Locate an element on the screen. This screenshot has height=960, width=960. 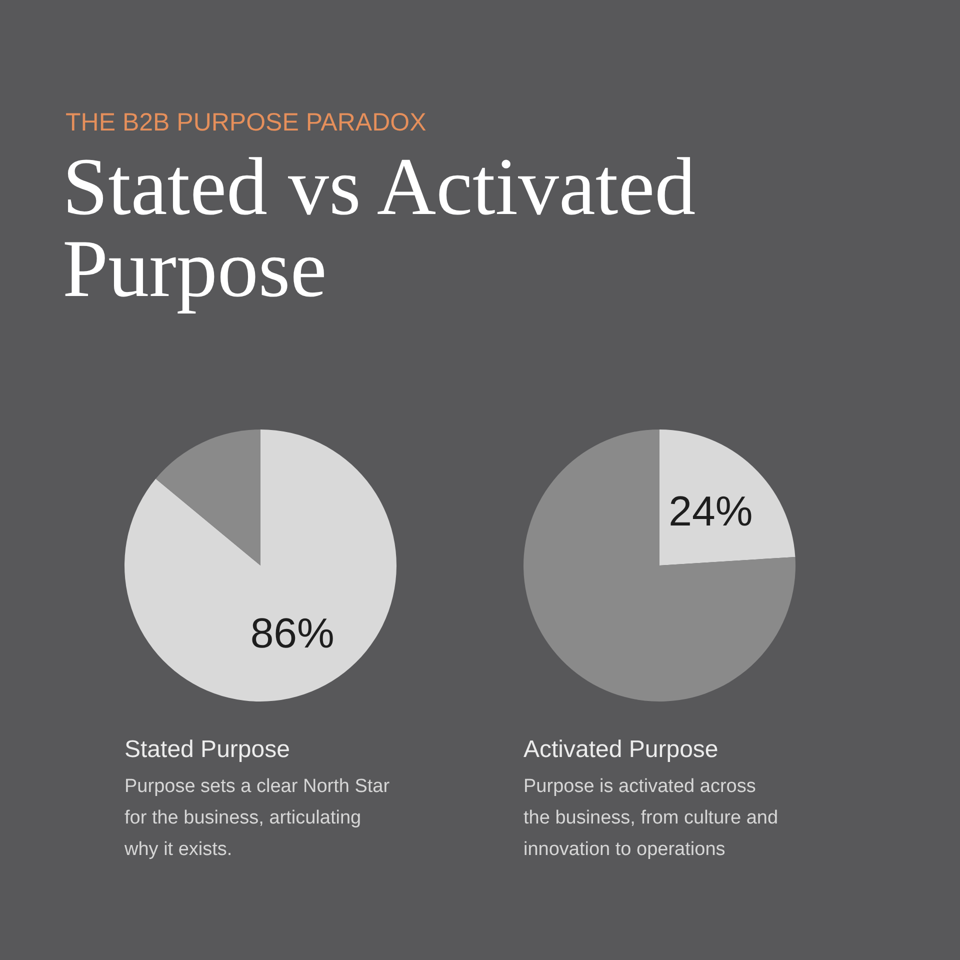
text: THE B2B PURPOSE PARADOX is located at coordinates (246, 122).